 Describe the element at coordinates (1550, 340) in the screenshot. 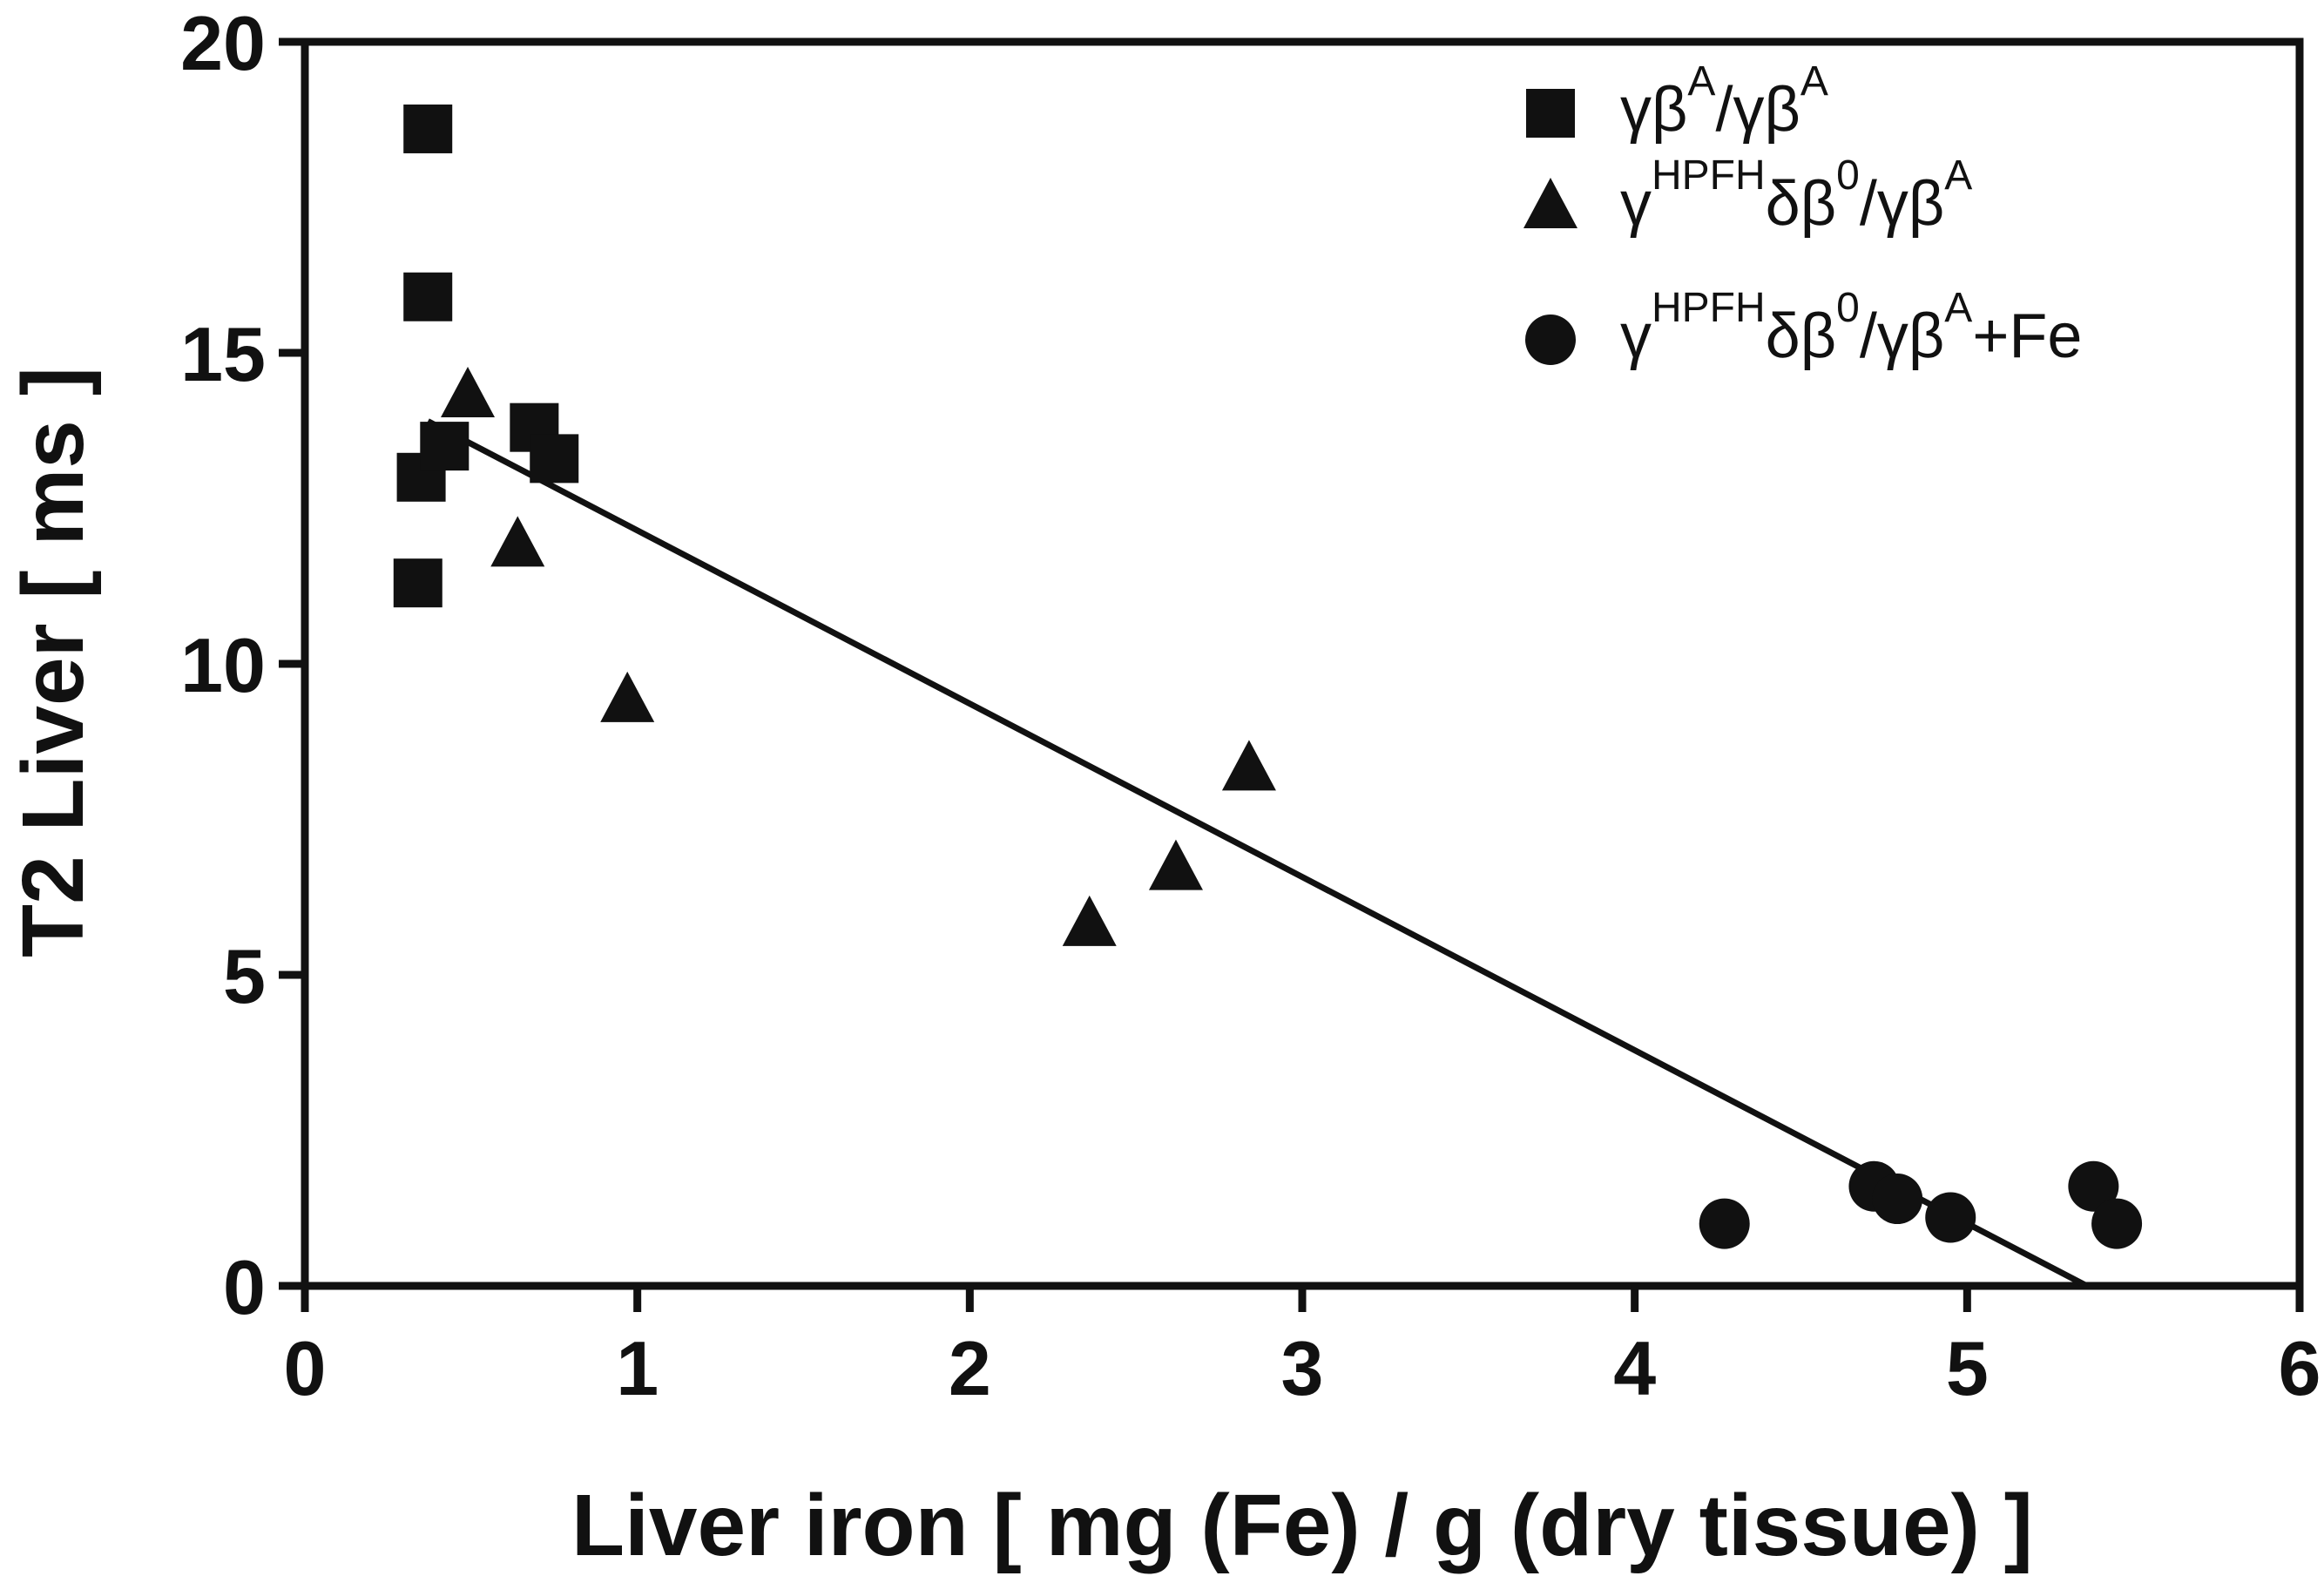

I see `legend-marker-circle` at that location.